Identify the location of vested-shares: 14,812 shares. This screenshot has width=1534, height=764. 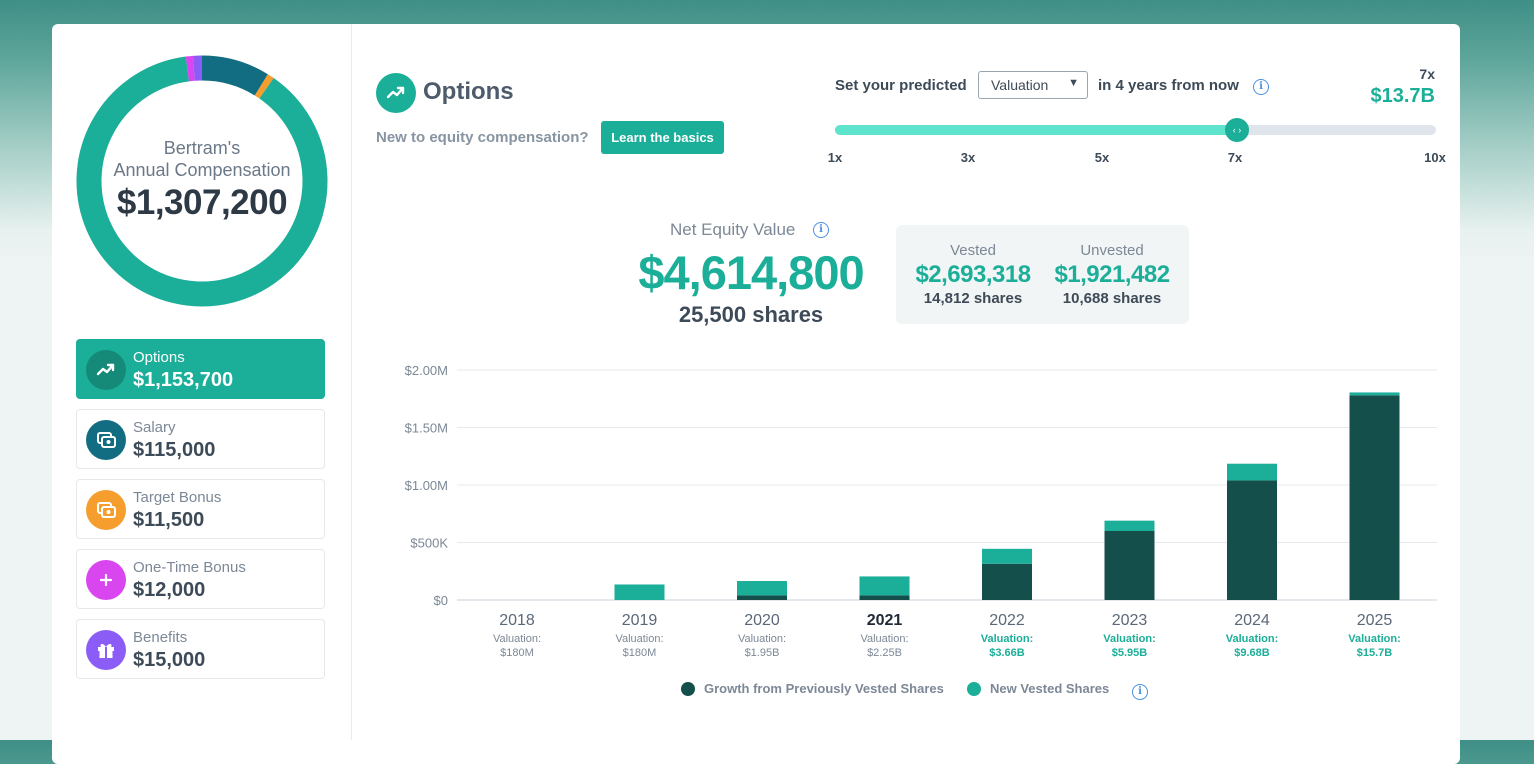
(973, 298).